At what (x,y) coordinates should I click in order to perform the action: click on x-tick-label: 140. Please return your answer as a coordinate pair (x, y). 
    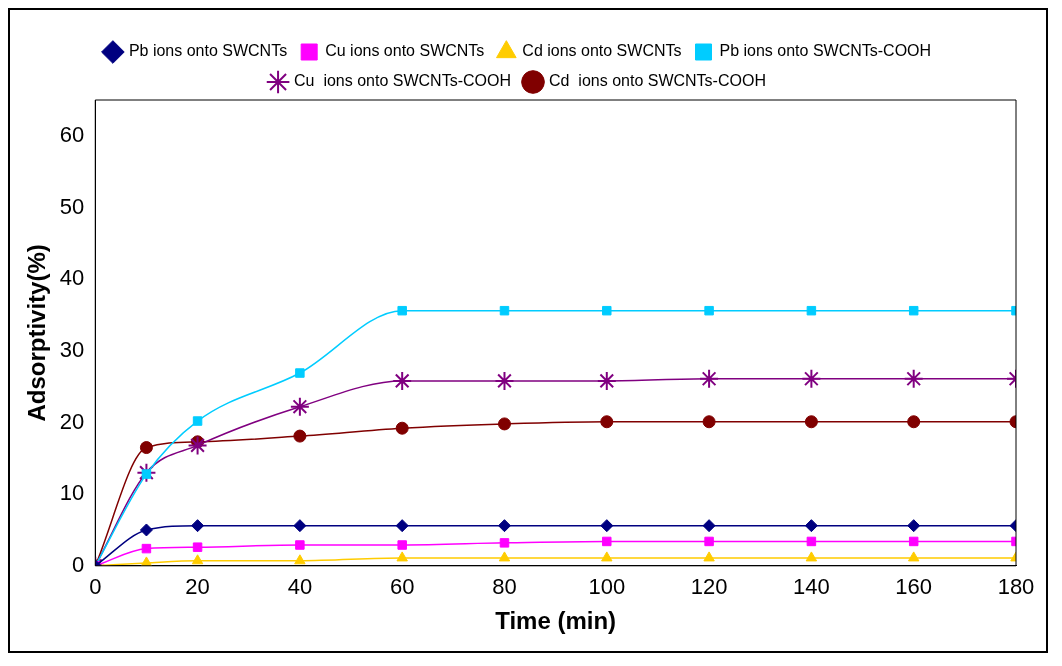
    Looking at the image, I should click on (811, 587).